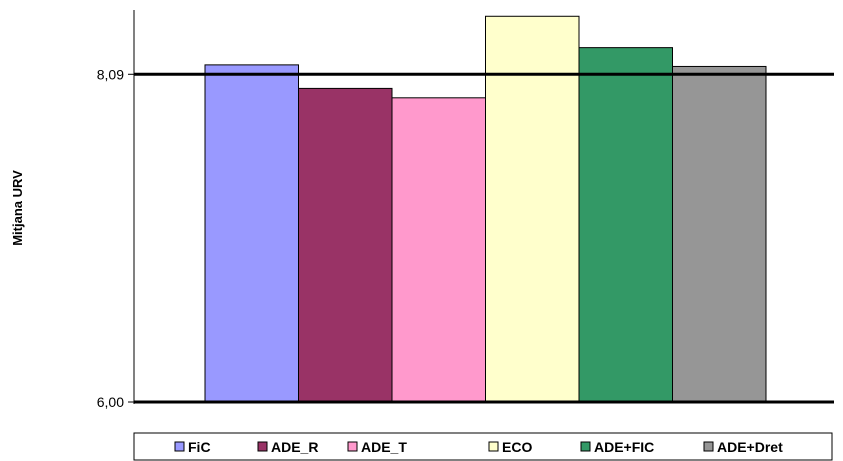  Describe the element at coordinates (517, 447) in the screenshot. I see `legend-label-eco: ECO` at that location.